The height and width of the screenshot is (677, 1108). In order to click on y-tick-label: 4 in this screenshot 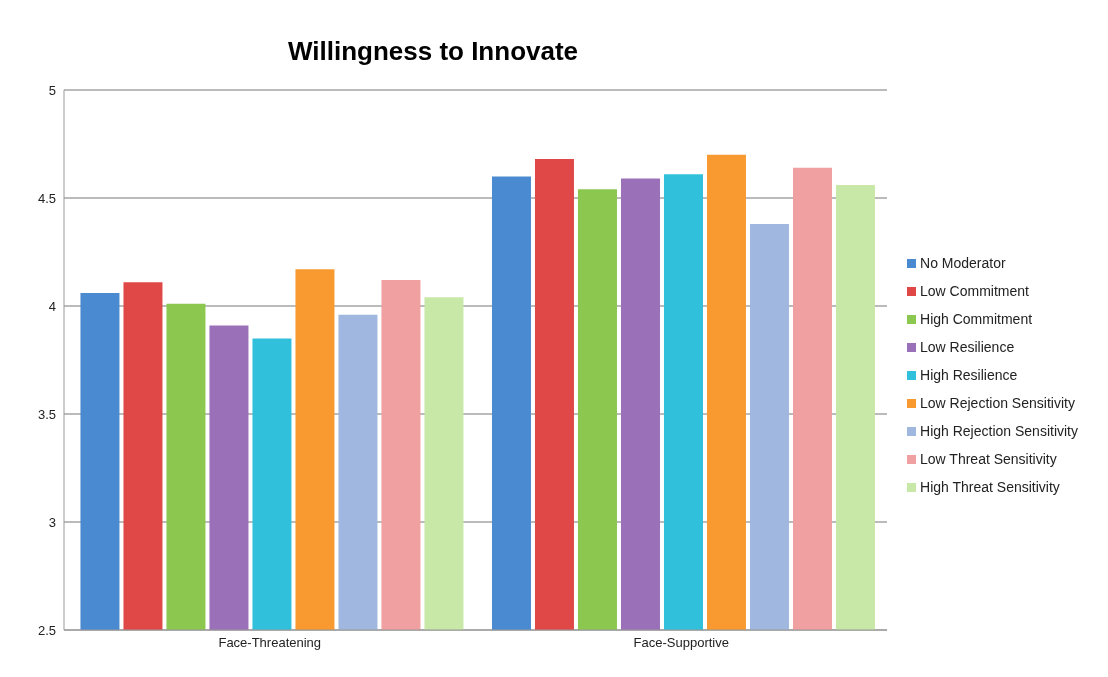, I will do `click(52, 306)`.